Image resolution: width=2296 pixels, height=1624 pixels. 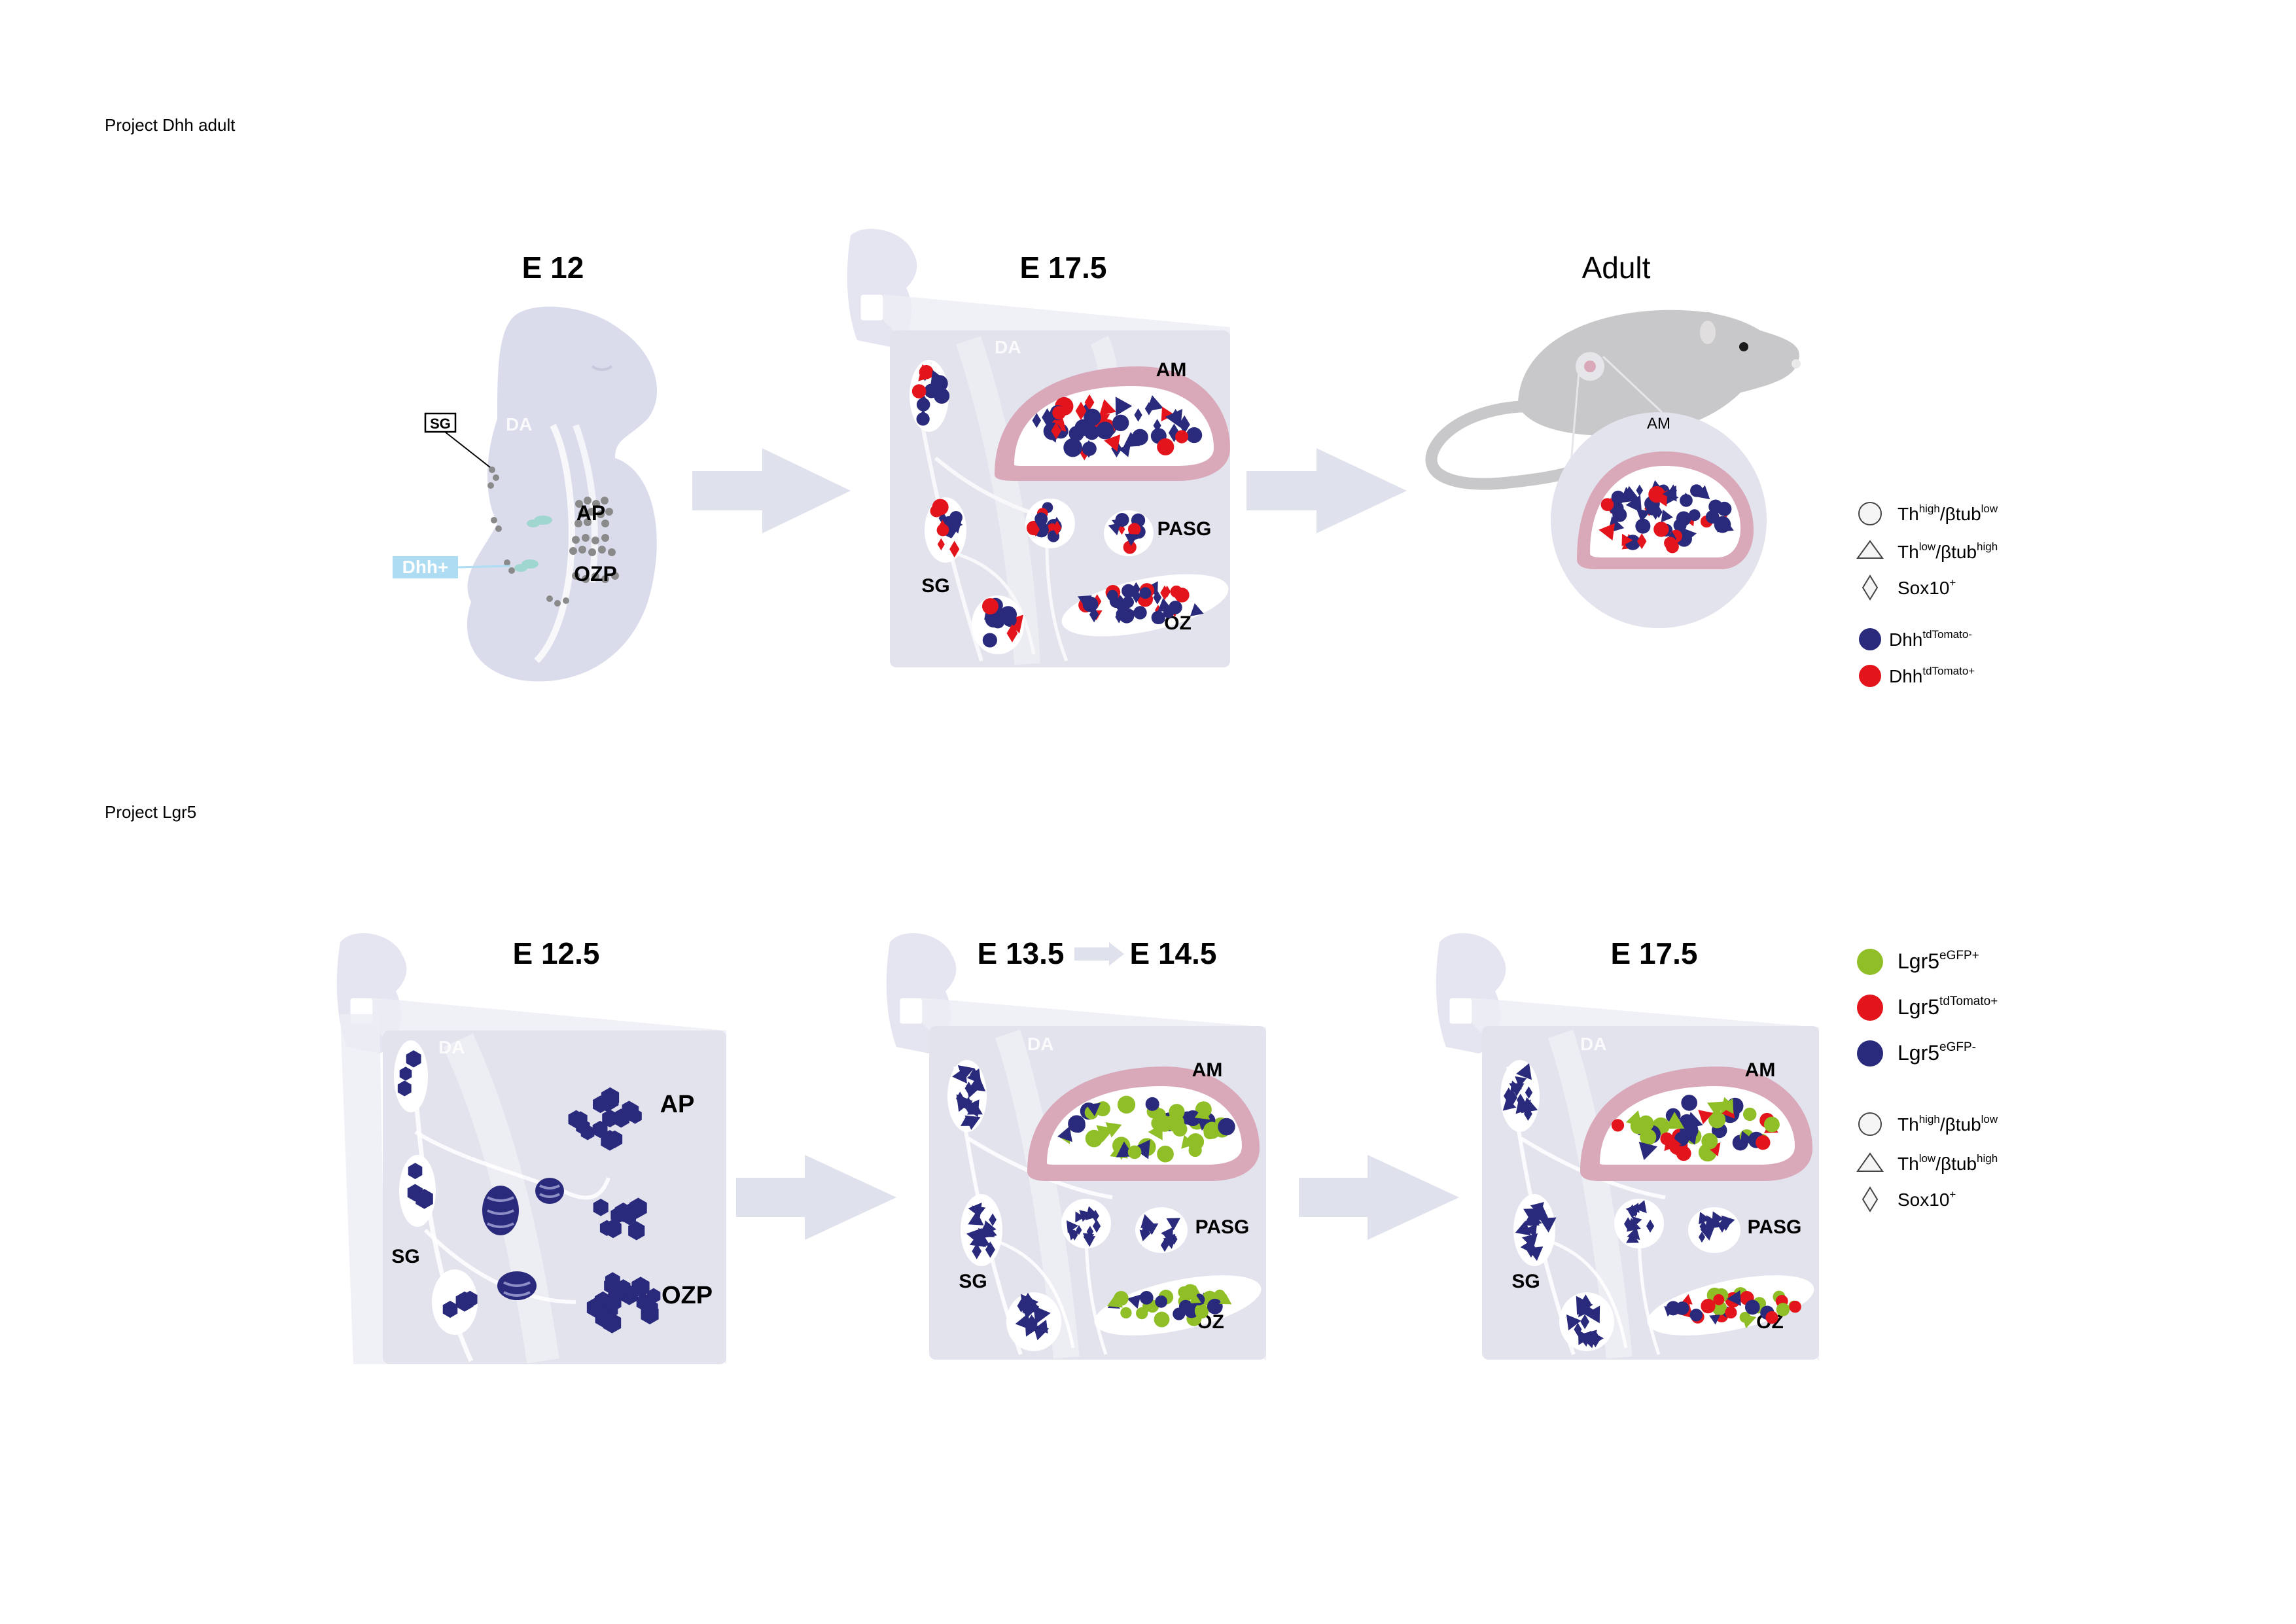 What do you see at coordinates (1948, 1007) in the screenshot?
I see `lgr5-legend-color-2: Lgr5tdTomato+` at bounding box center [1948, 1007].